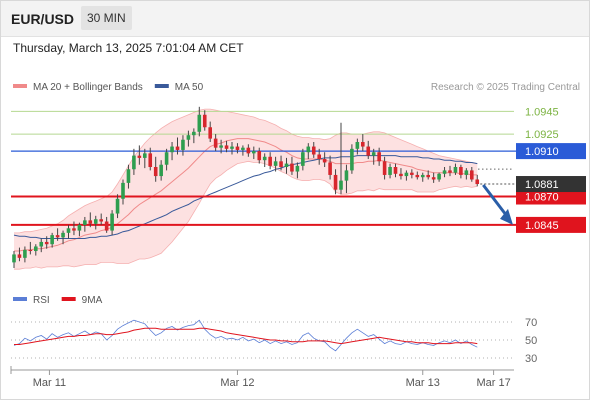 The image size is (590, 400). I want to click on current-price-box, so click(551, 184).